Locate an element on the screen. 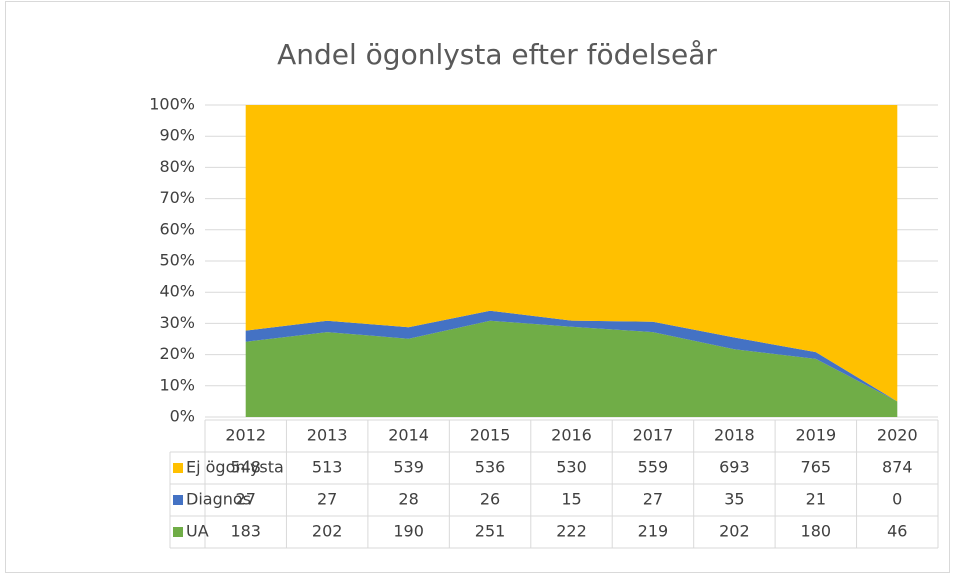  x-tick-label: 2014 is located at coordinates (408, 435).